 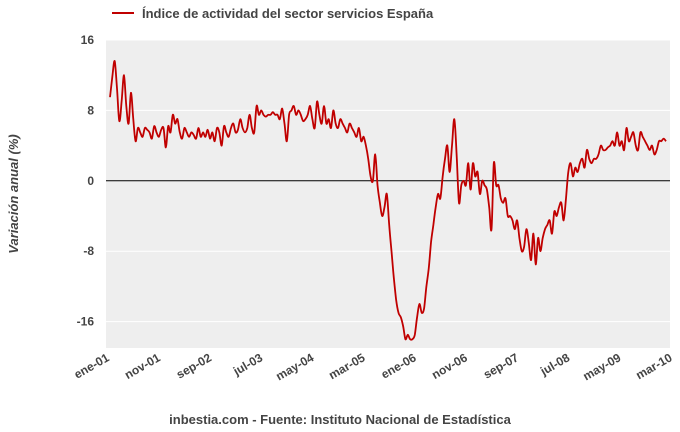 What do you see at coordinates (13, 193) in the screenshot?
I see `y-axis-title: Variación anual (%)` at bounding box center [13, 193].